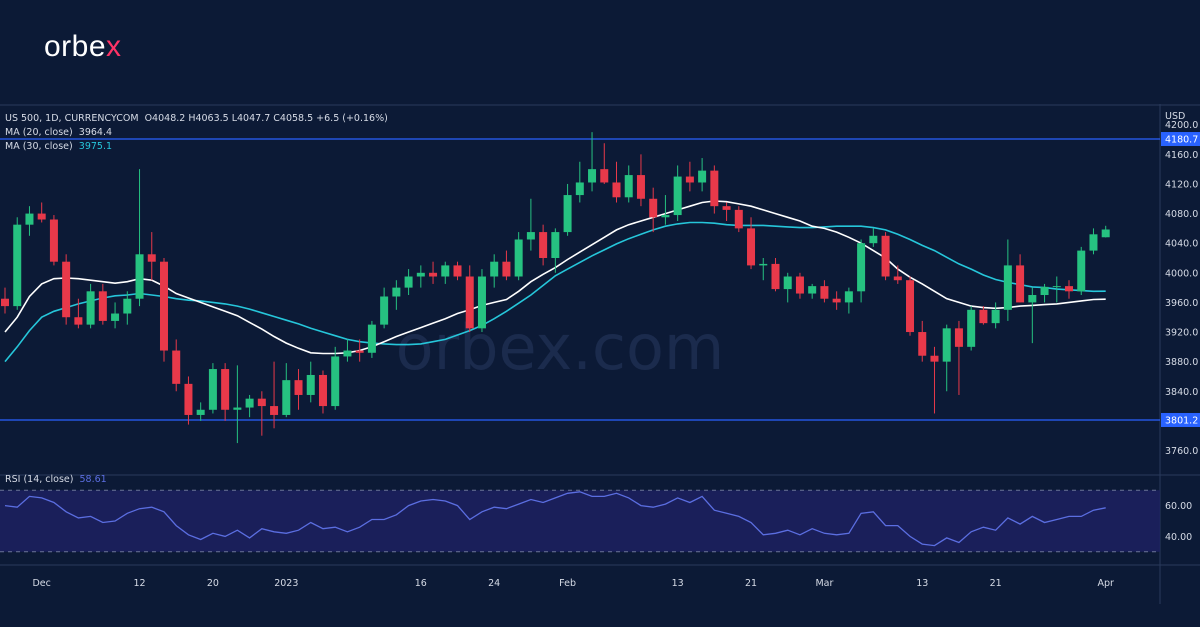 The height and width of the screenshot is (627, 1200). I want to click on level-tag, so click(1180, 419).